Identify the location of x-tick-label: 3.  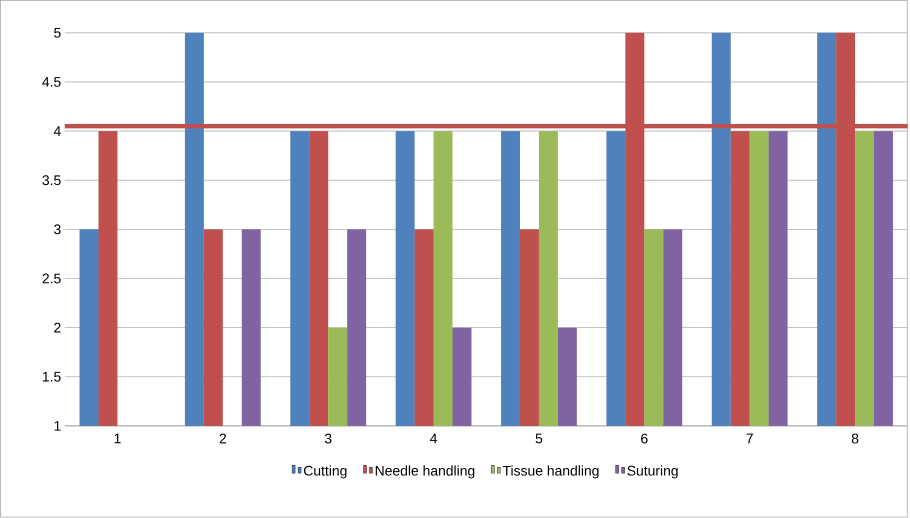
(328, 439).